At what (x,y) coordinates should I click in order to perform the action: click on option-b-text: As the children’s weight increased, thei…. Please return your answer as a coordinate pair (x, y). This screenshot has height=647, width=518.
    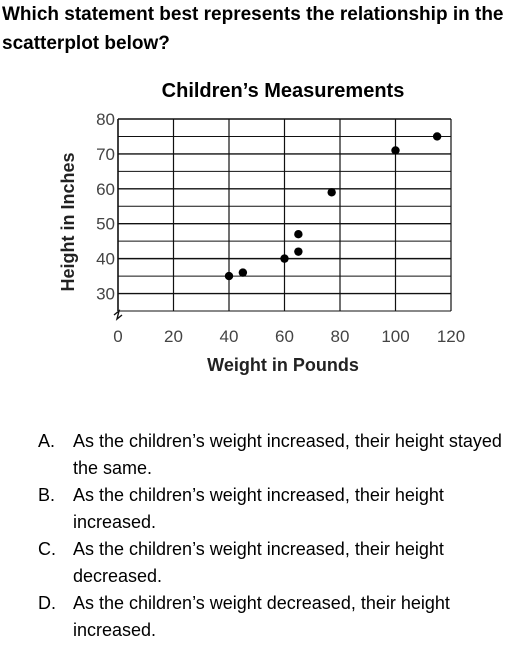
    Looking at the image, I should click on (258, 508).